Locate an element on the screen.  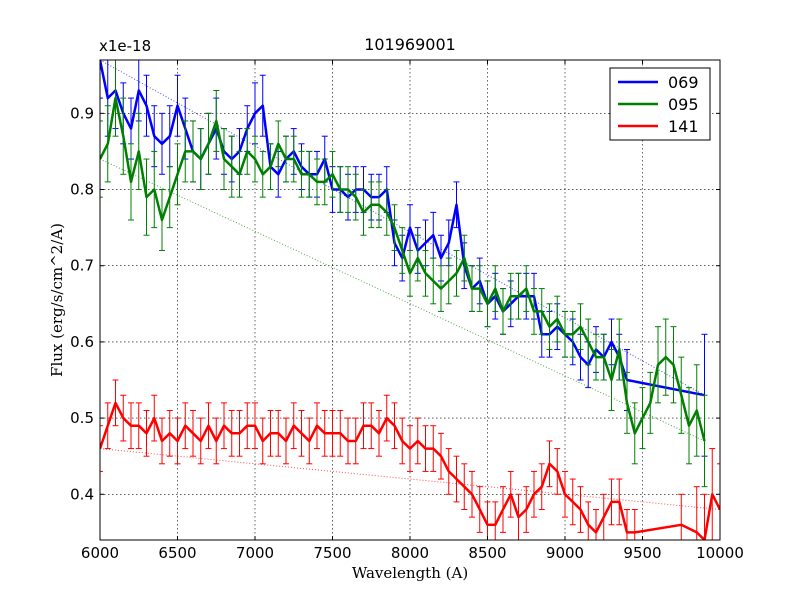
y-axis-label: Flux (erg/s/cm^2/A) is located at coordinates (57, 300).